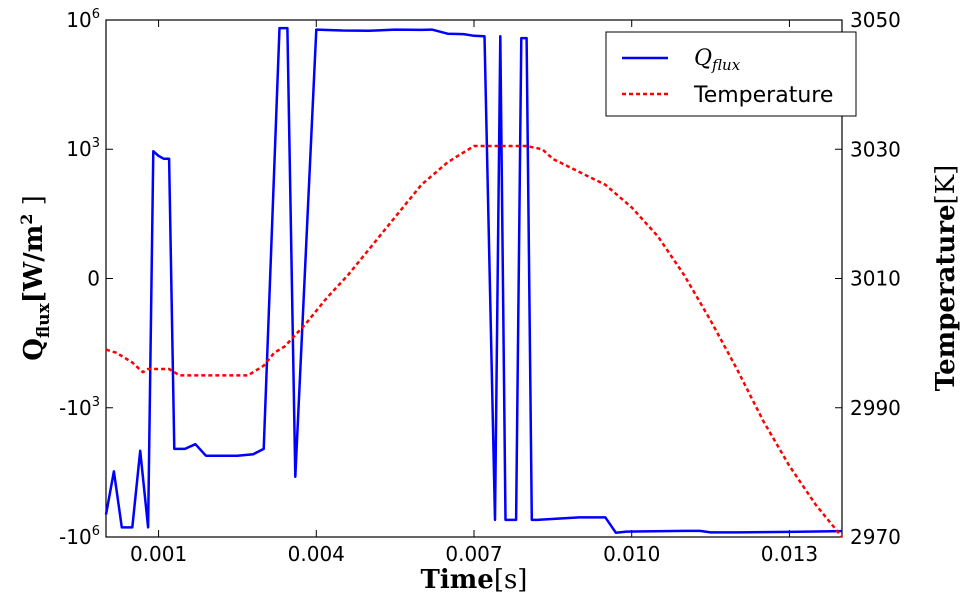 The height and width of the screenshot is (599, 969). What do you see at coordinates (789, 554) in the screenshot?
I see `x-tick-label: 0.013` at bounding box center [789, 554].